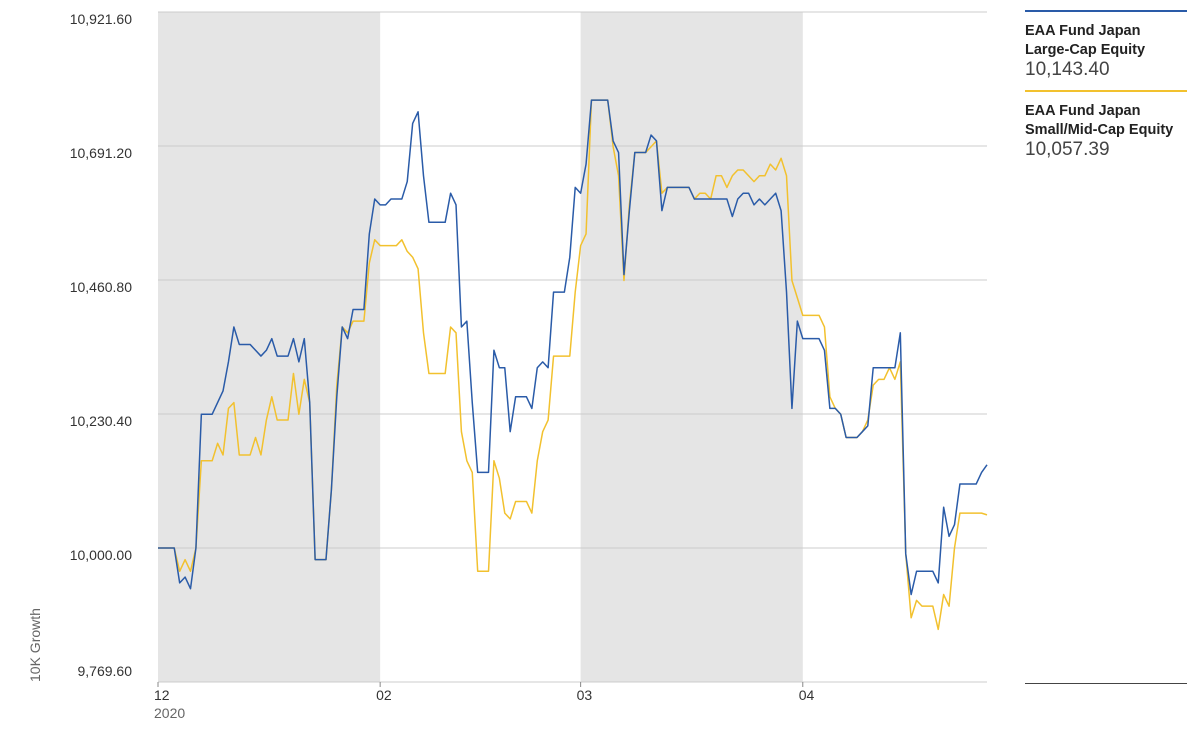  Describe the element at coordinates (807, 695) in the screenshot. I see `x-tick-label: 04` at that location.